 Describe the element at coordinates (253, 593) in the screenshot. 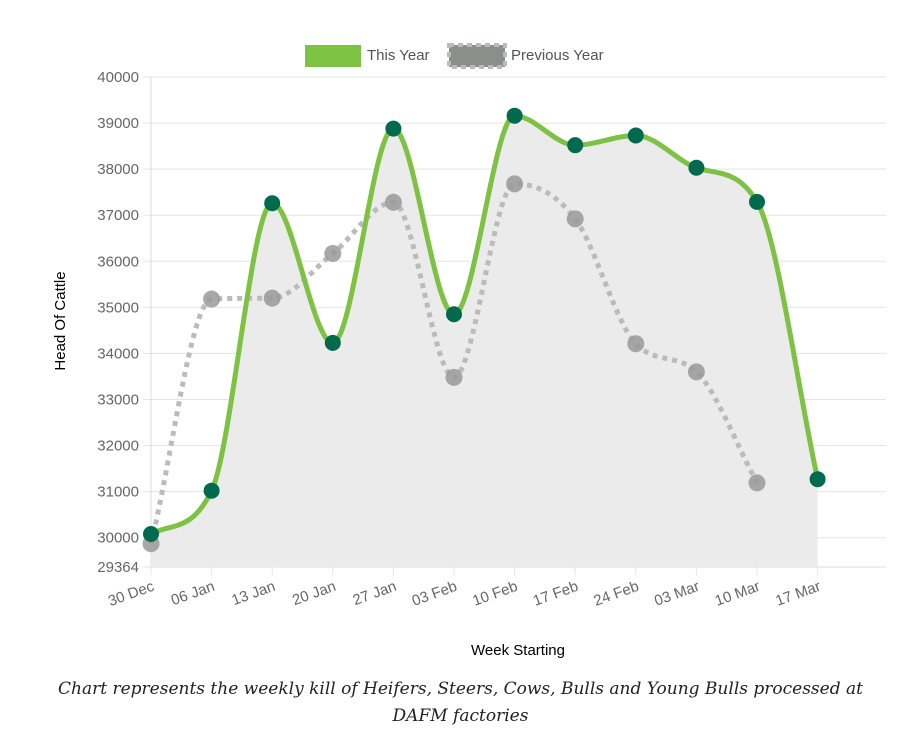

I see `x-tick-label: 13 Jan` at that location.